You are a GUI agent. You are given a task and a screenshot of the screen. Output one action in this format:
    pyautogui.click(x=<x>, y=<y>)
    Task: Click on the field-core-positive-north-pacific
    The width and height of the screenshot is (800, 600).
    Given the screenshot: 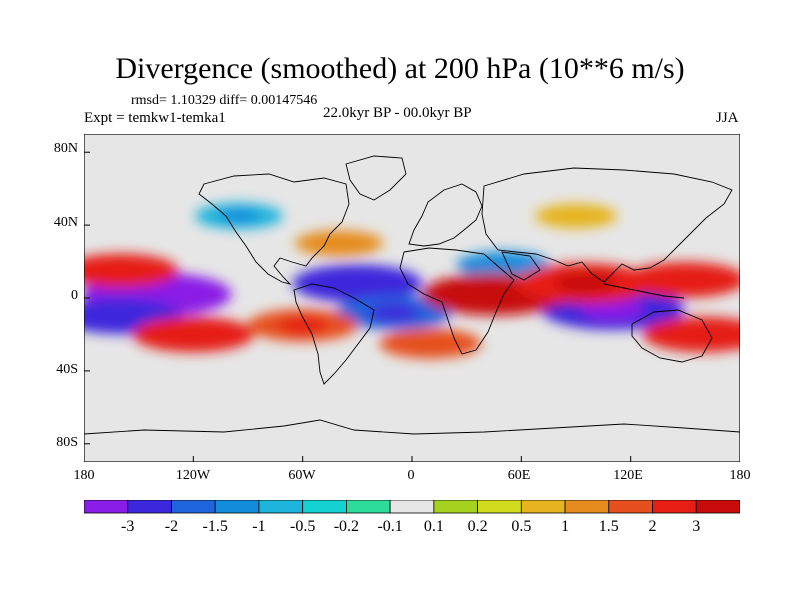 What is the action you would take?
    pyautogui.click(x=120, y=270)
    